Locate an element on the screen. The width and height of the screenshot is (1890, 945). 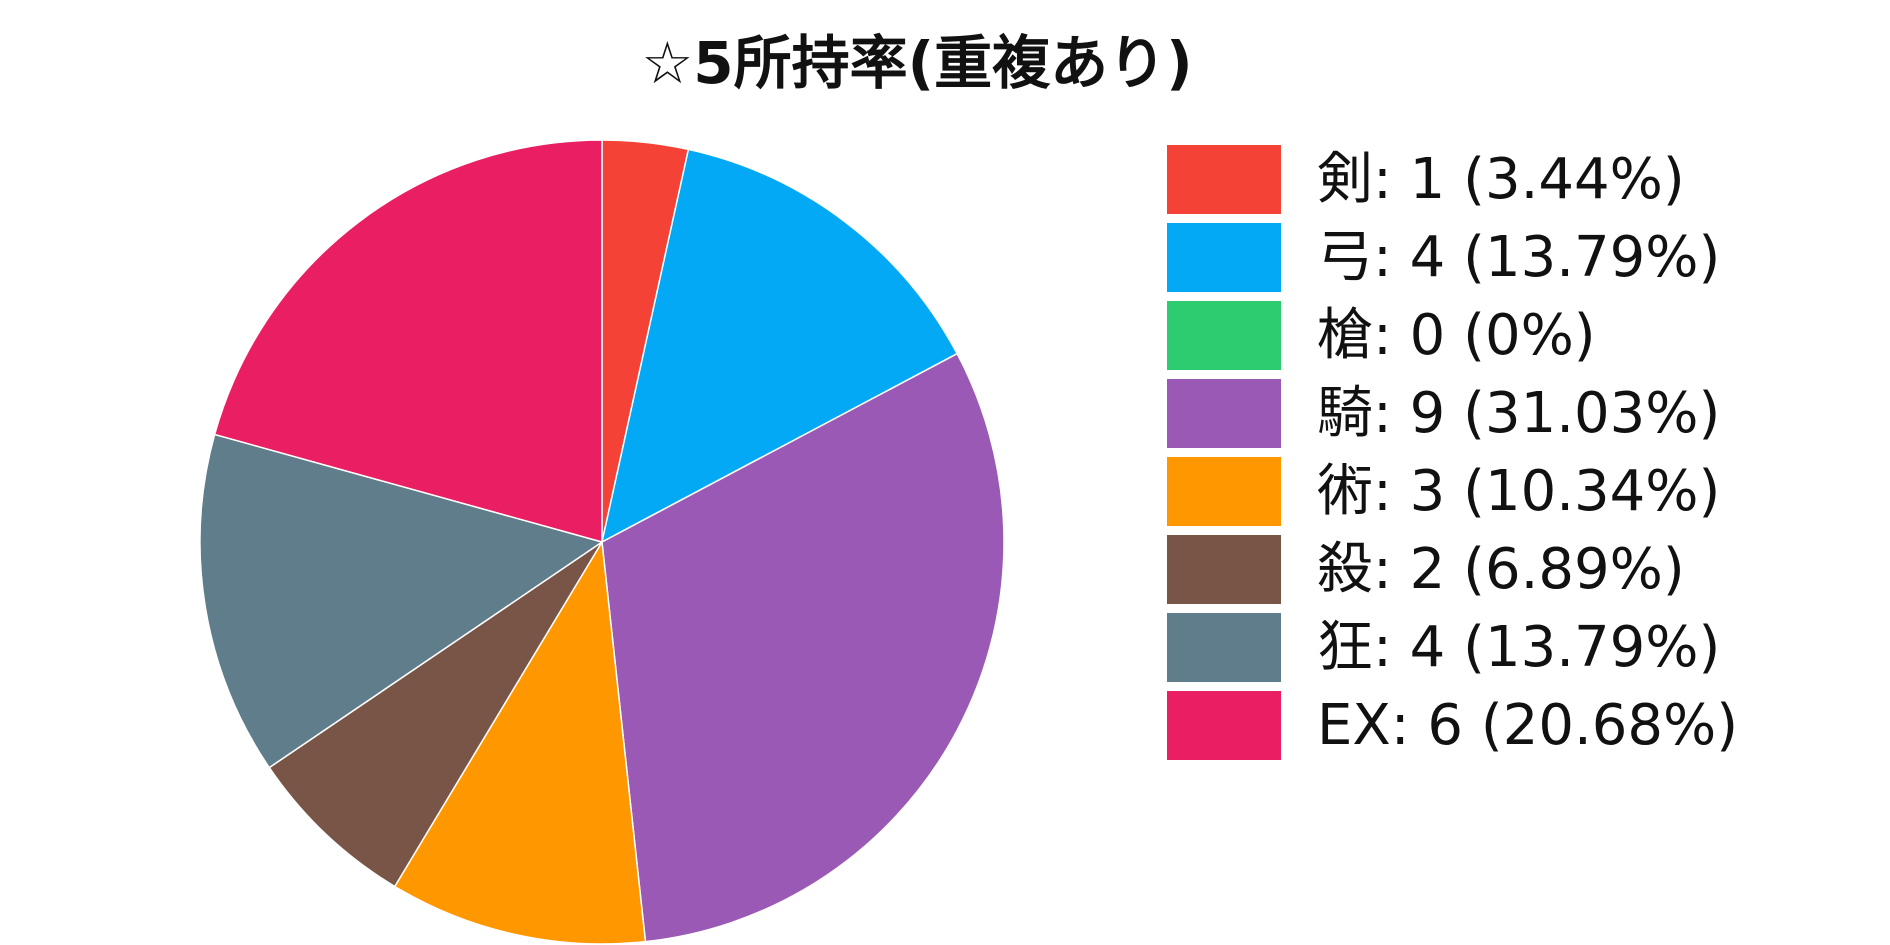
legend-label: 槍: 0 (0%) is located at coordinates (1456, 335).